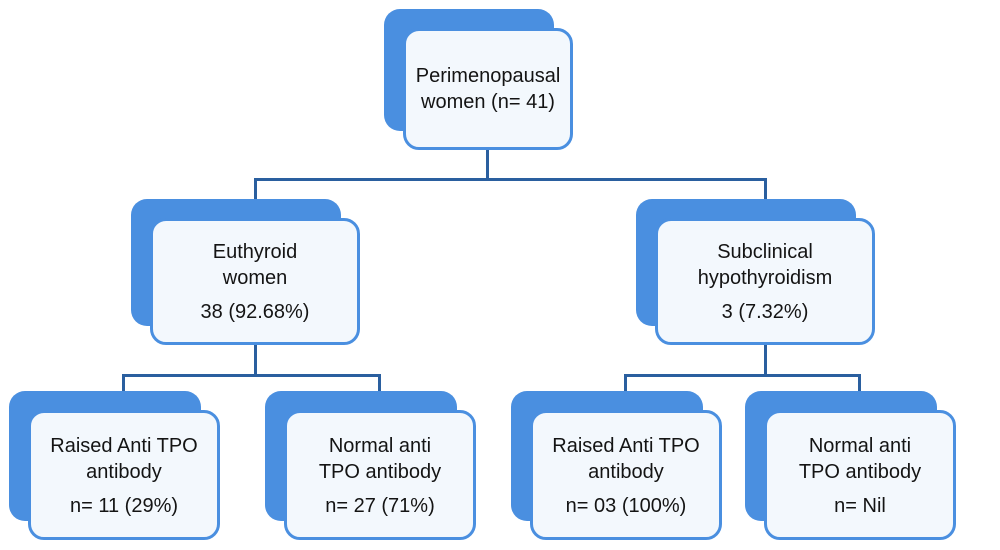 The height and width of the screenshot is (550, 1000). Describe the element at coordinates (255, 198) in the screenshot. I see `connector-euthyroid-drop` at that location.